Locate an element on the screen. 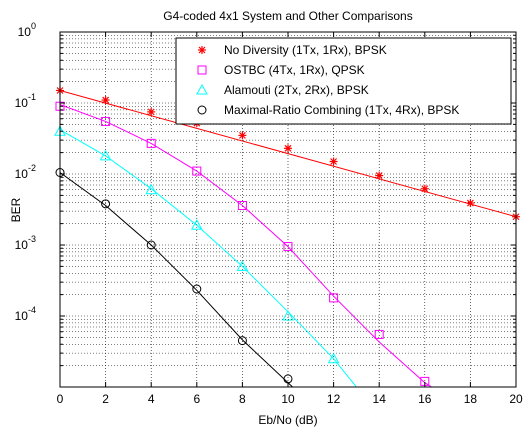  y-tick-exponent: -2 is located at coordinates (32, 168).